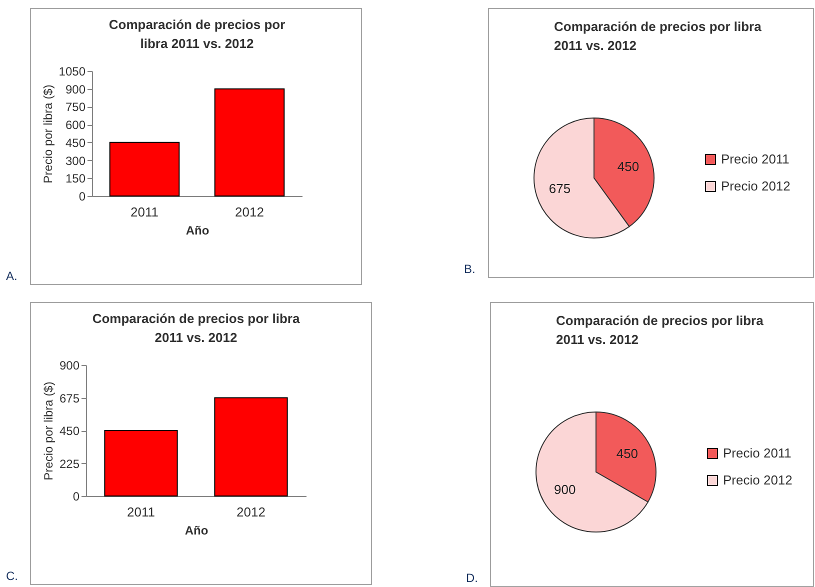 The width and height of the screenshot is (815, 587). I want to click on text: C., so click(12, 576).